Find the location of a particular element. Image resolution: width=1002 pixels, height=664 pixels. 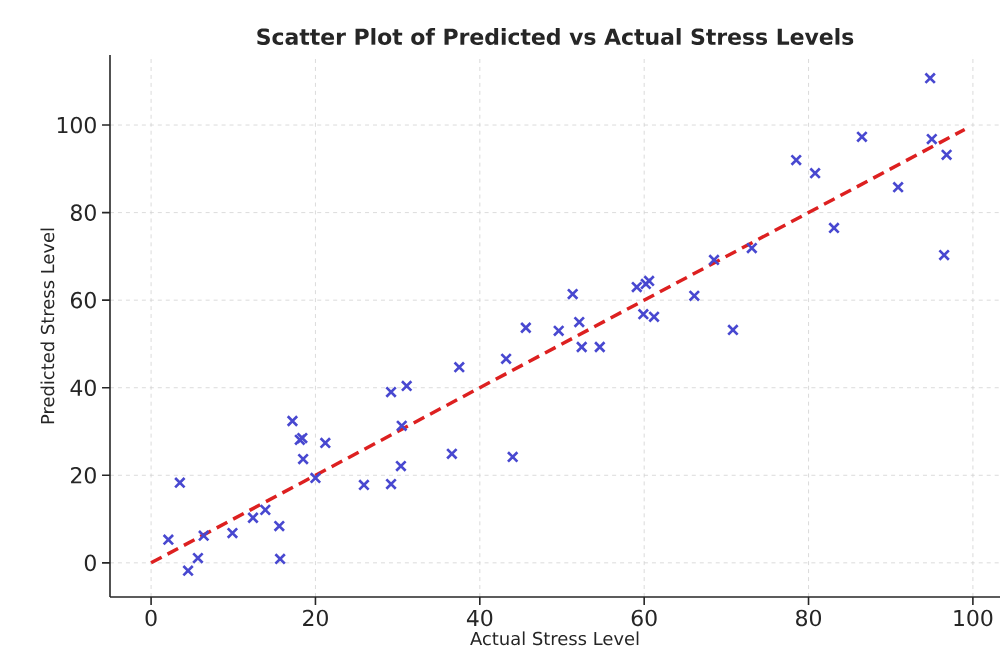

y-tick-label: 100 is located at coordinates (76, 125).